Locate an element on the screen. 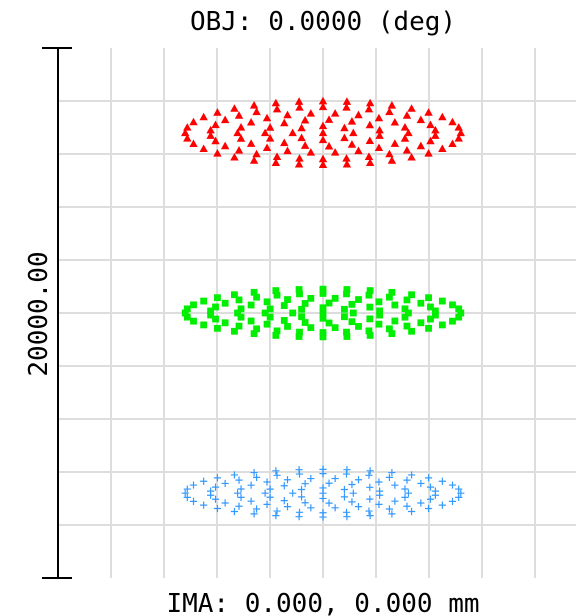 Image resolution: width=576 pixels, height=616 pixels. x-axis-label: IMA: 0.000, 0.000 mm is located at coordinates (322, 602).